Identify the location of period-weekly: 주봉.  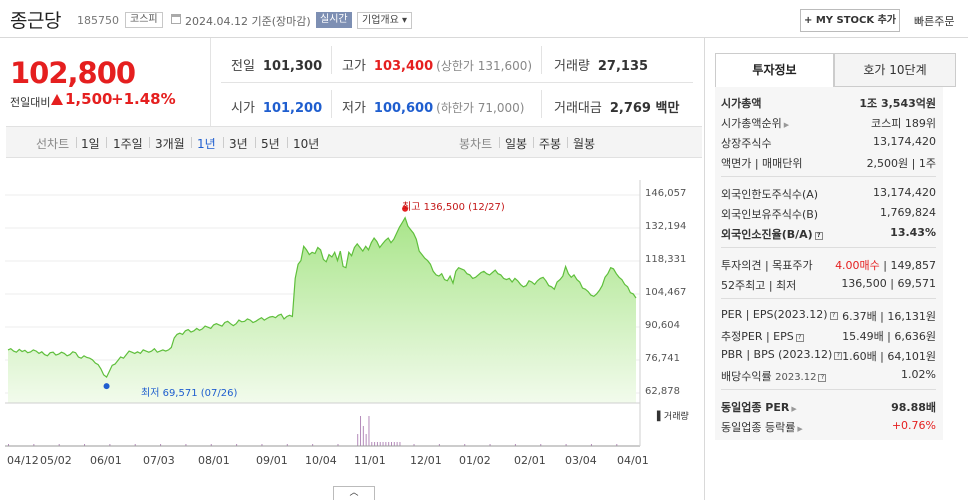
(550, 144).